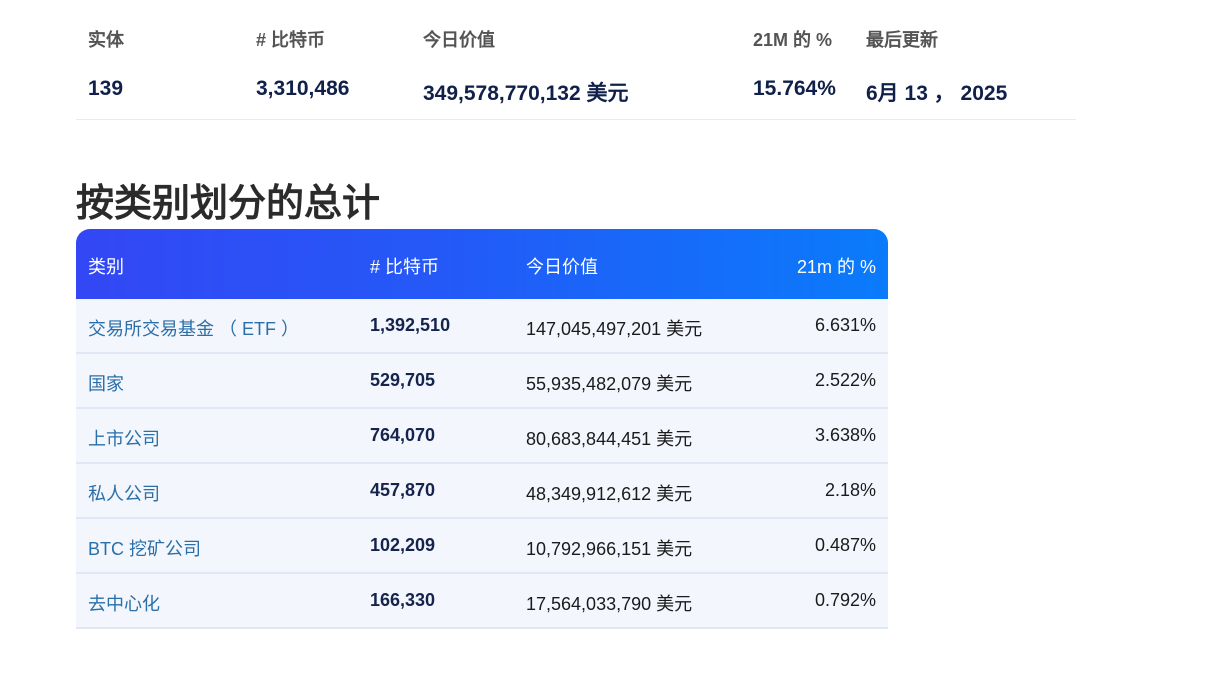  Describe the element at coordinates (291, 40) in the screenshot. I see `summary-header-btc: # 比特币` at that location.